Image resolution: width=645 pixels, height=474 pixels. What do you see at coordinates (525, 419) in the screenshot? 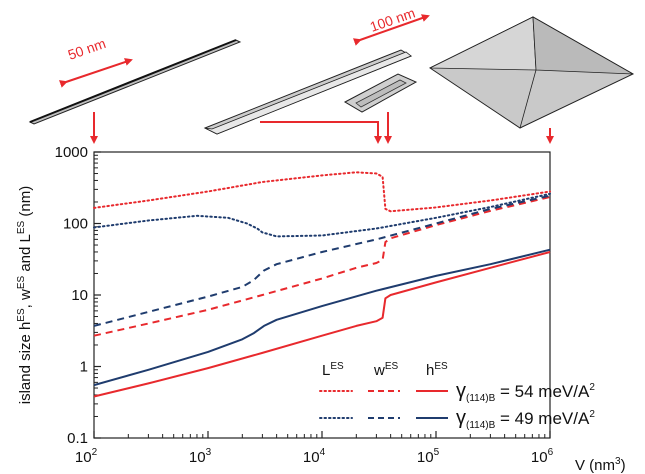
I see `legend-label-49: γ(114)B = 49 meV/A2` at bounding box center [525, 419].